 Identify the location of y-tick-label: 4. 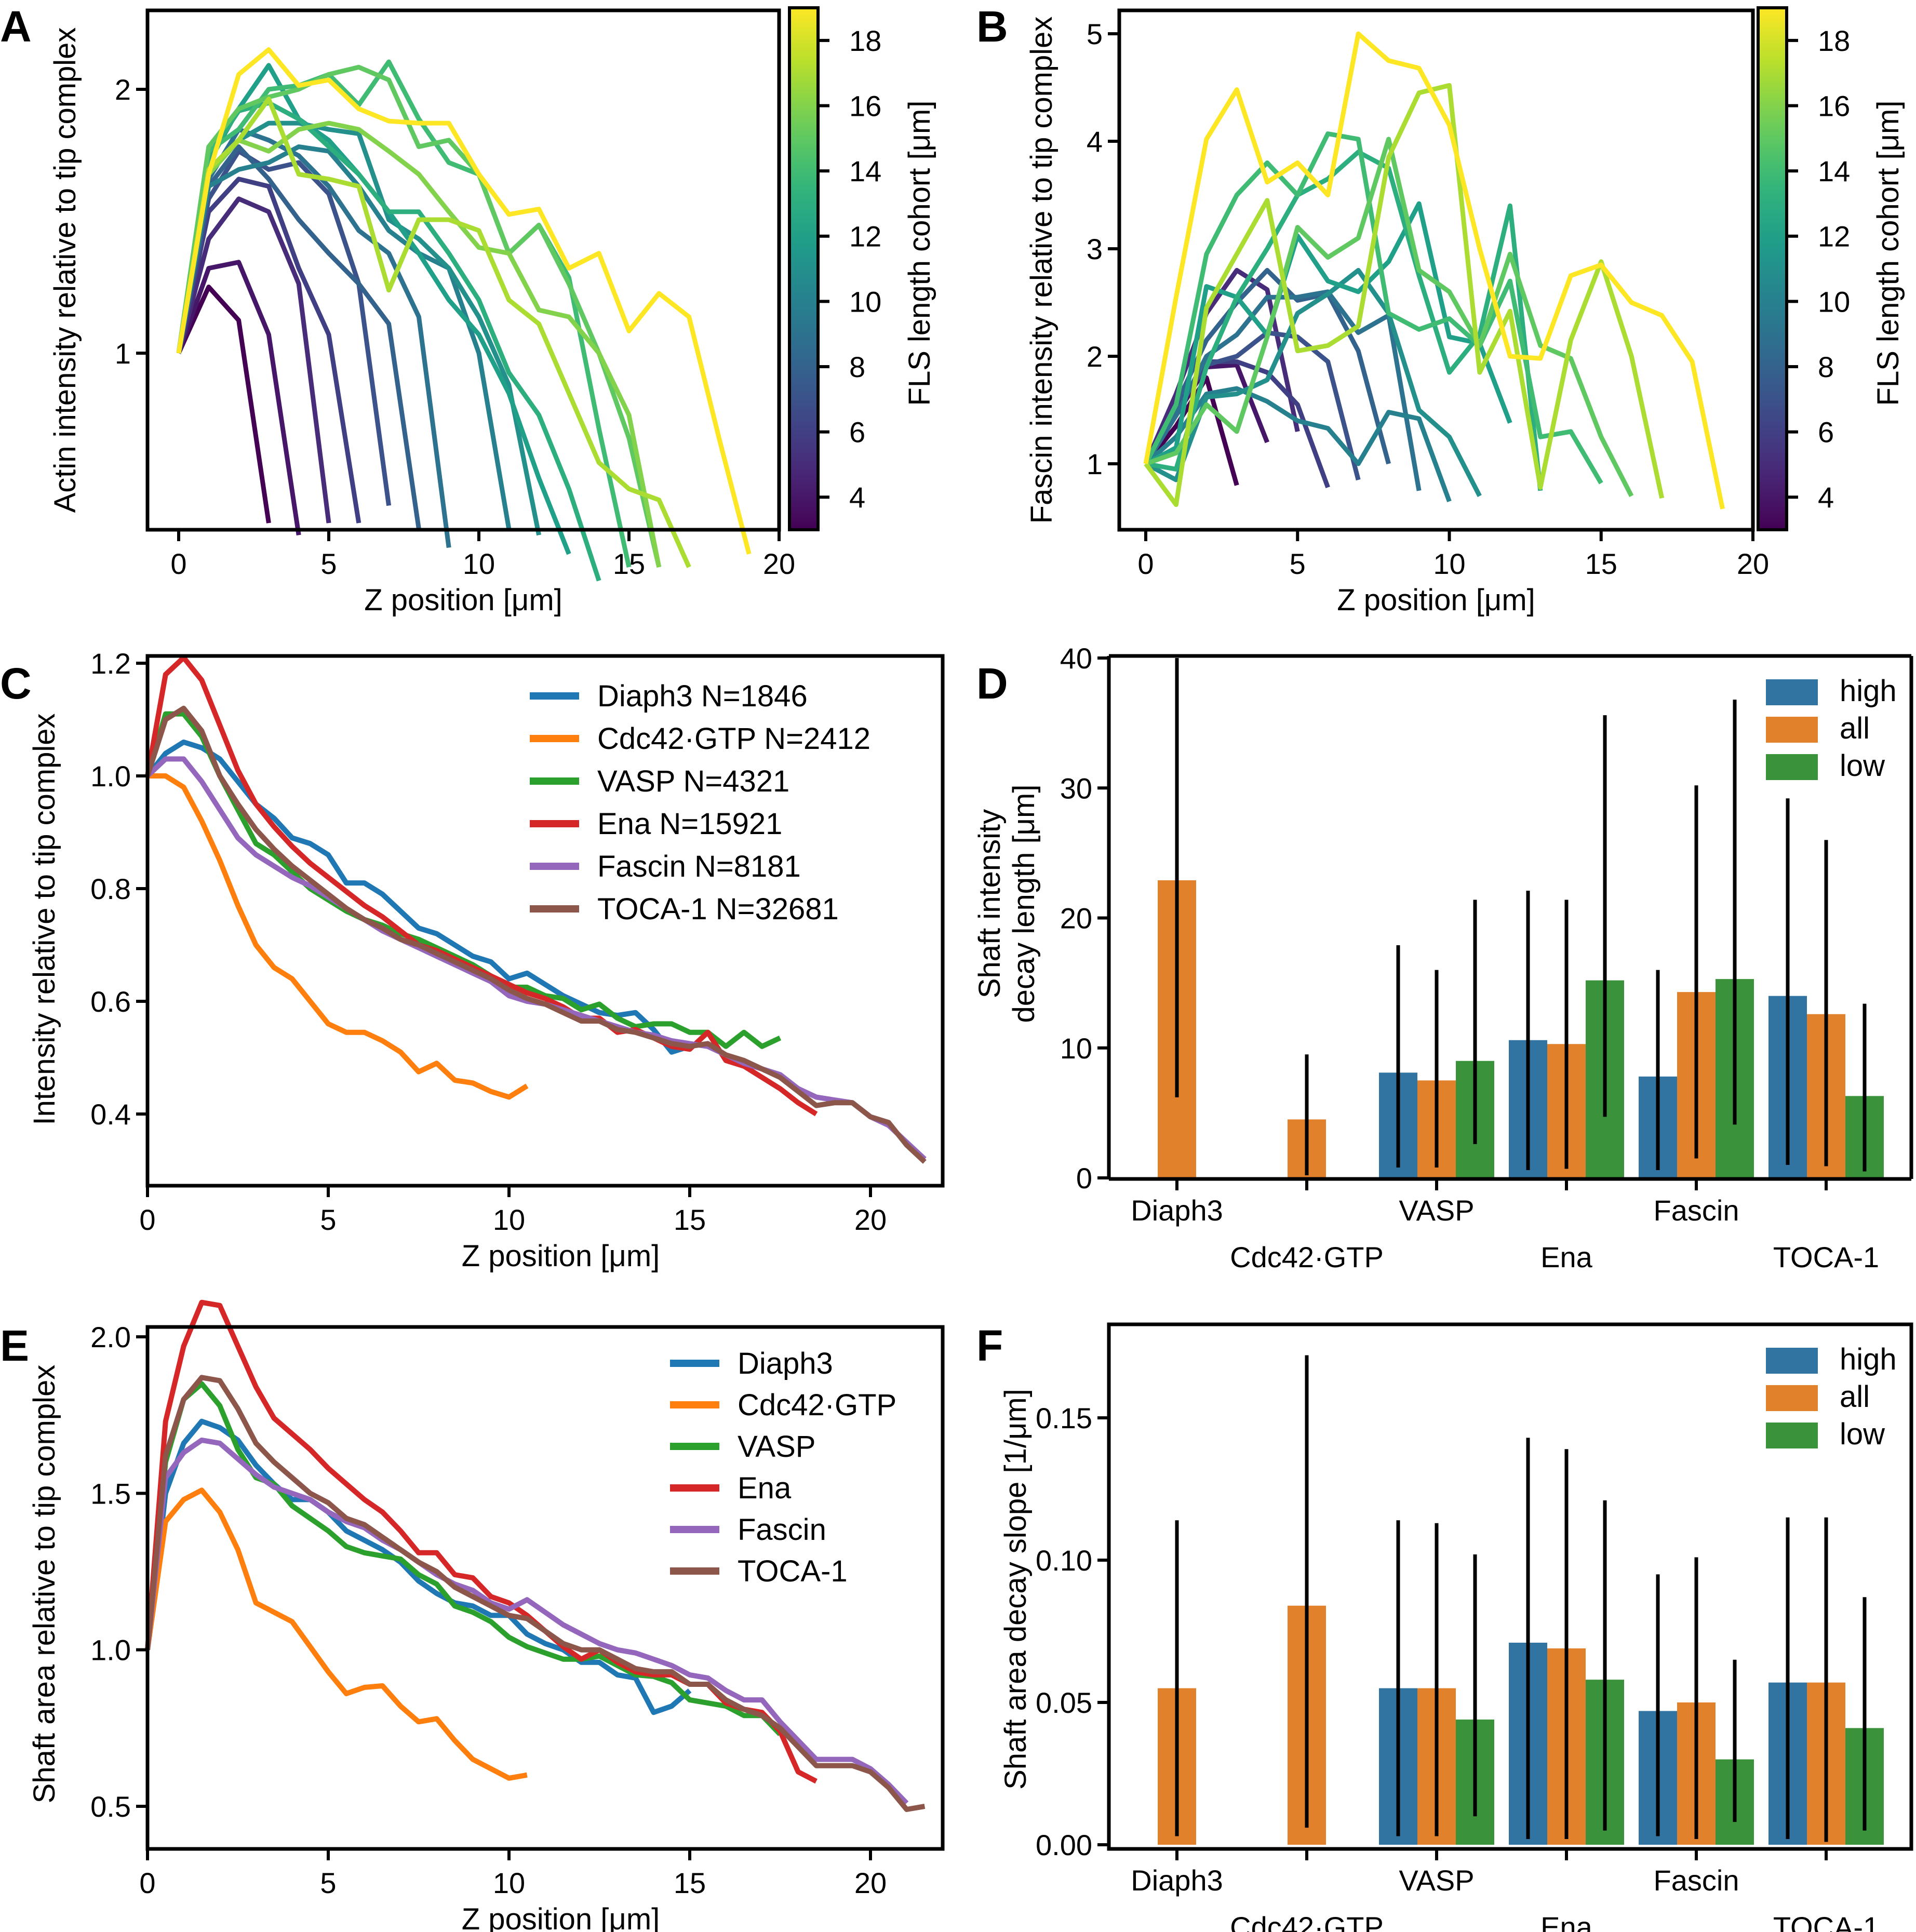
(1095, 142).